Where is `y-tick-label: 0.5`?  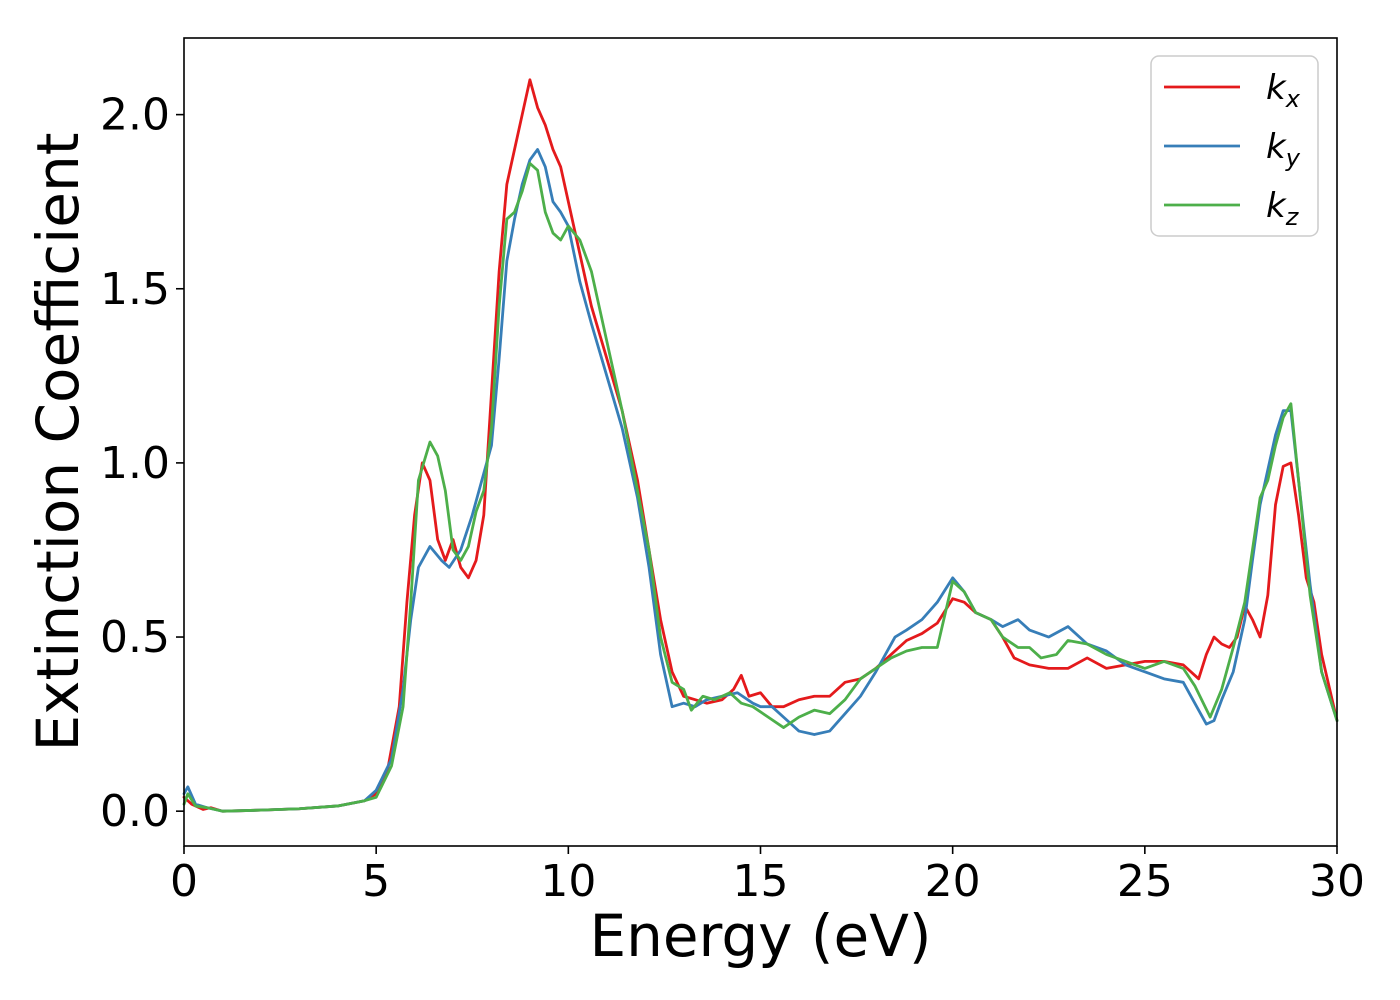
y-tick-label: 0.5 is located at coordinates (135, 637).